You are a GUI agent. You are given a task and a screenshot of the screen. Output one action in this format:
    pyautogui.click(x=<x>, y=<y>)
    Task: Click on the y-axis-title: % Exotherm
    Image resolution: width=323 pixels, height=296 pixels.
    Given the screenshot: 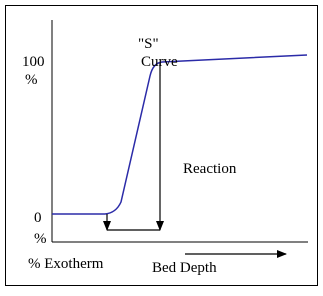 What is the action you would take?
    pyautogui.click(x=66, y=264)
    